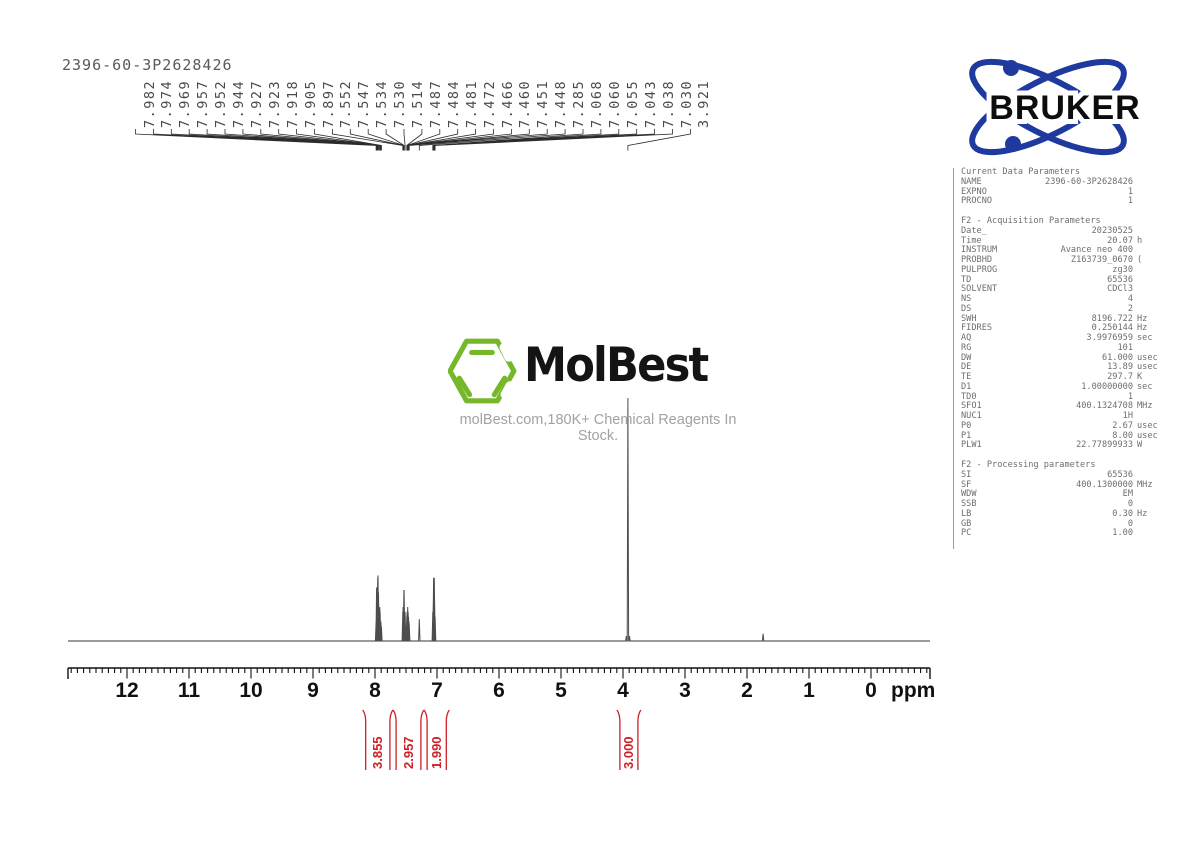 The image size is (1190, 842). What do you see at coordinates (1127, 494) in the screenshot?
I see `param-value: EM` at bounding box center [1127, 494].